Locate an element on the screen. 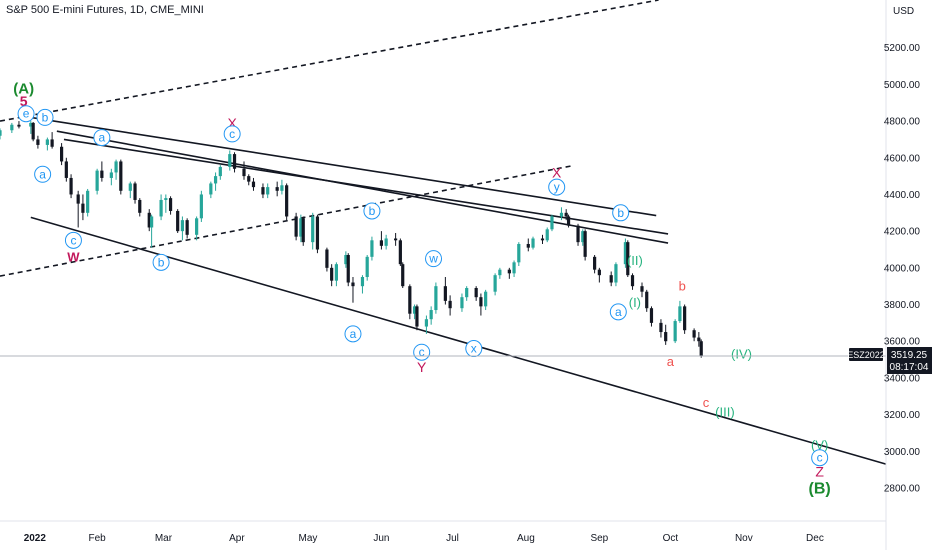  wave-label: (V) is located at coordinates (819, 444).